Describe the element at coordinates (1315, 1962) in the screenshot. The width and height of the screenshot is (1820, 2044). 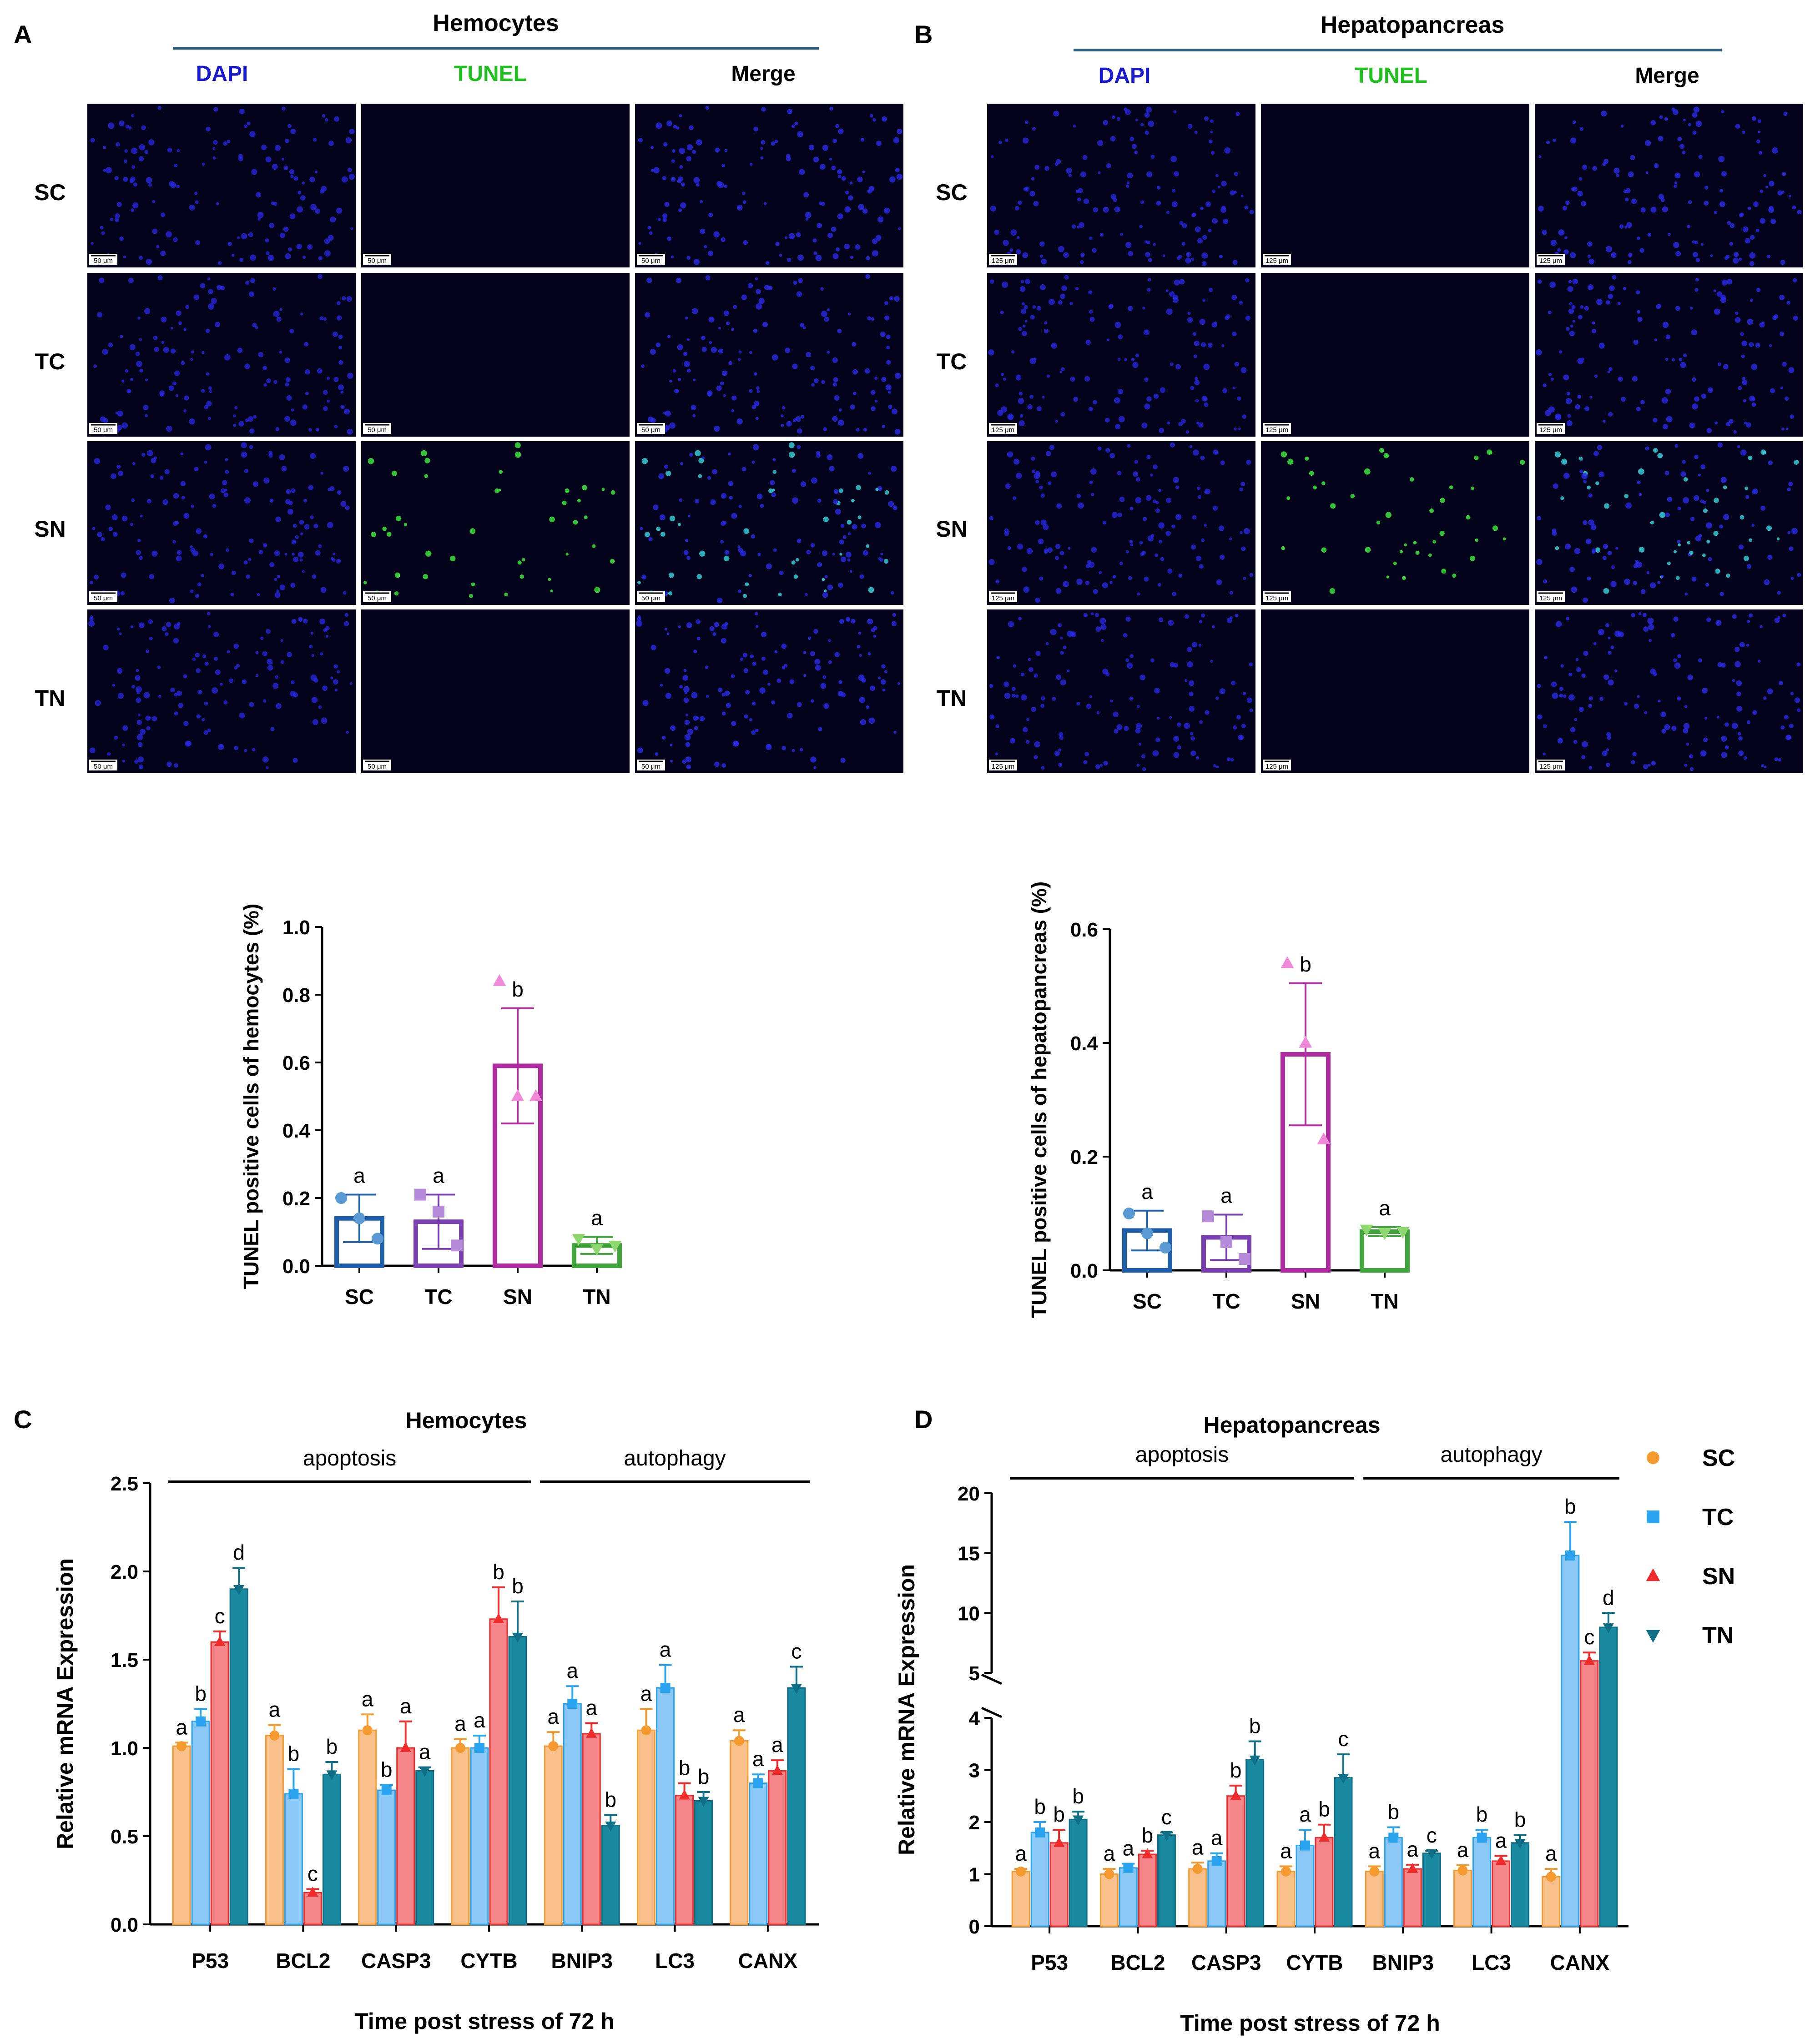
I see `x-tick-label-cytb: CYTB` at that location.